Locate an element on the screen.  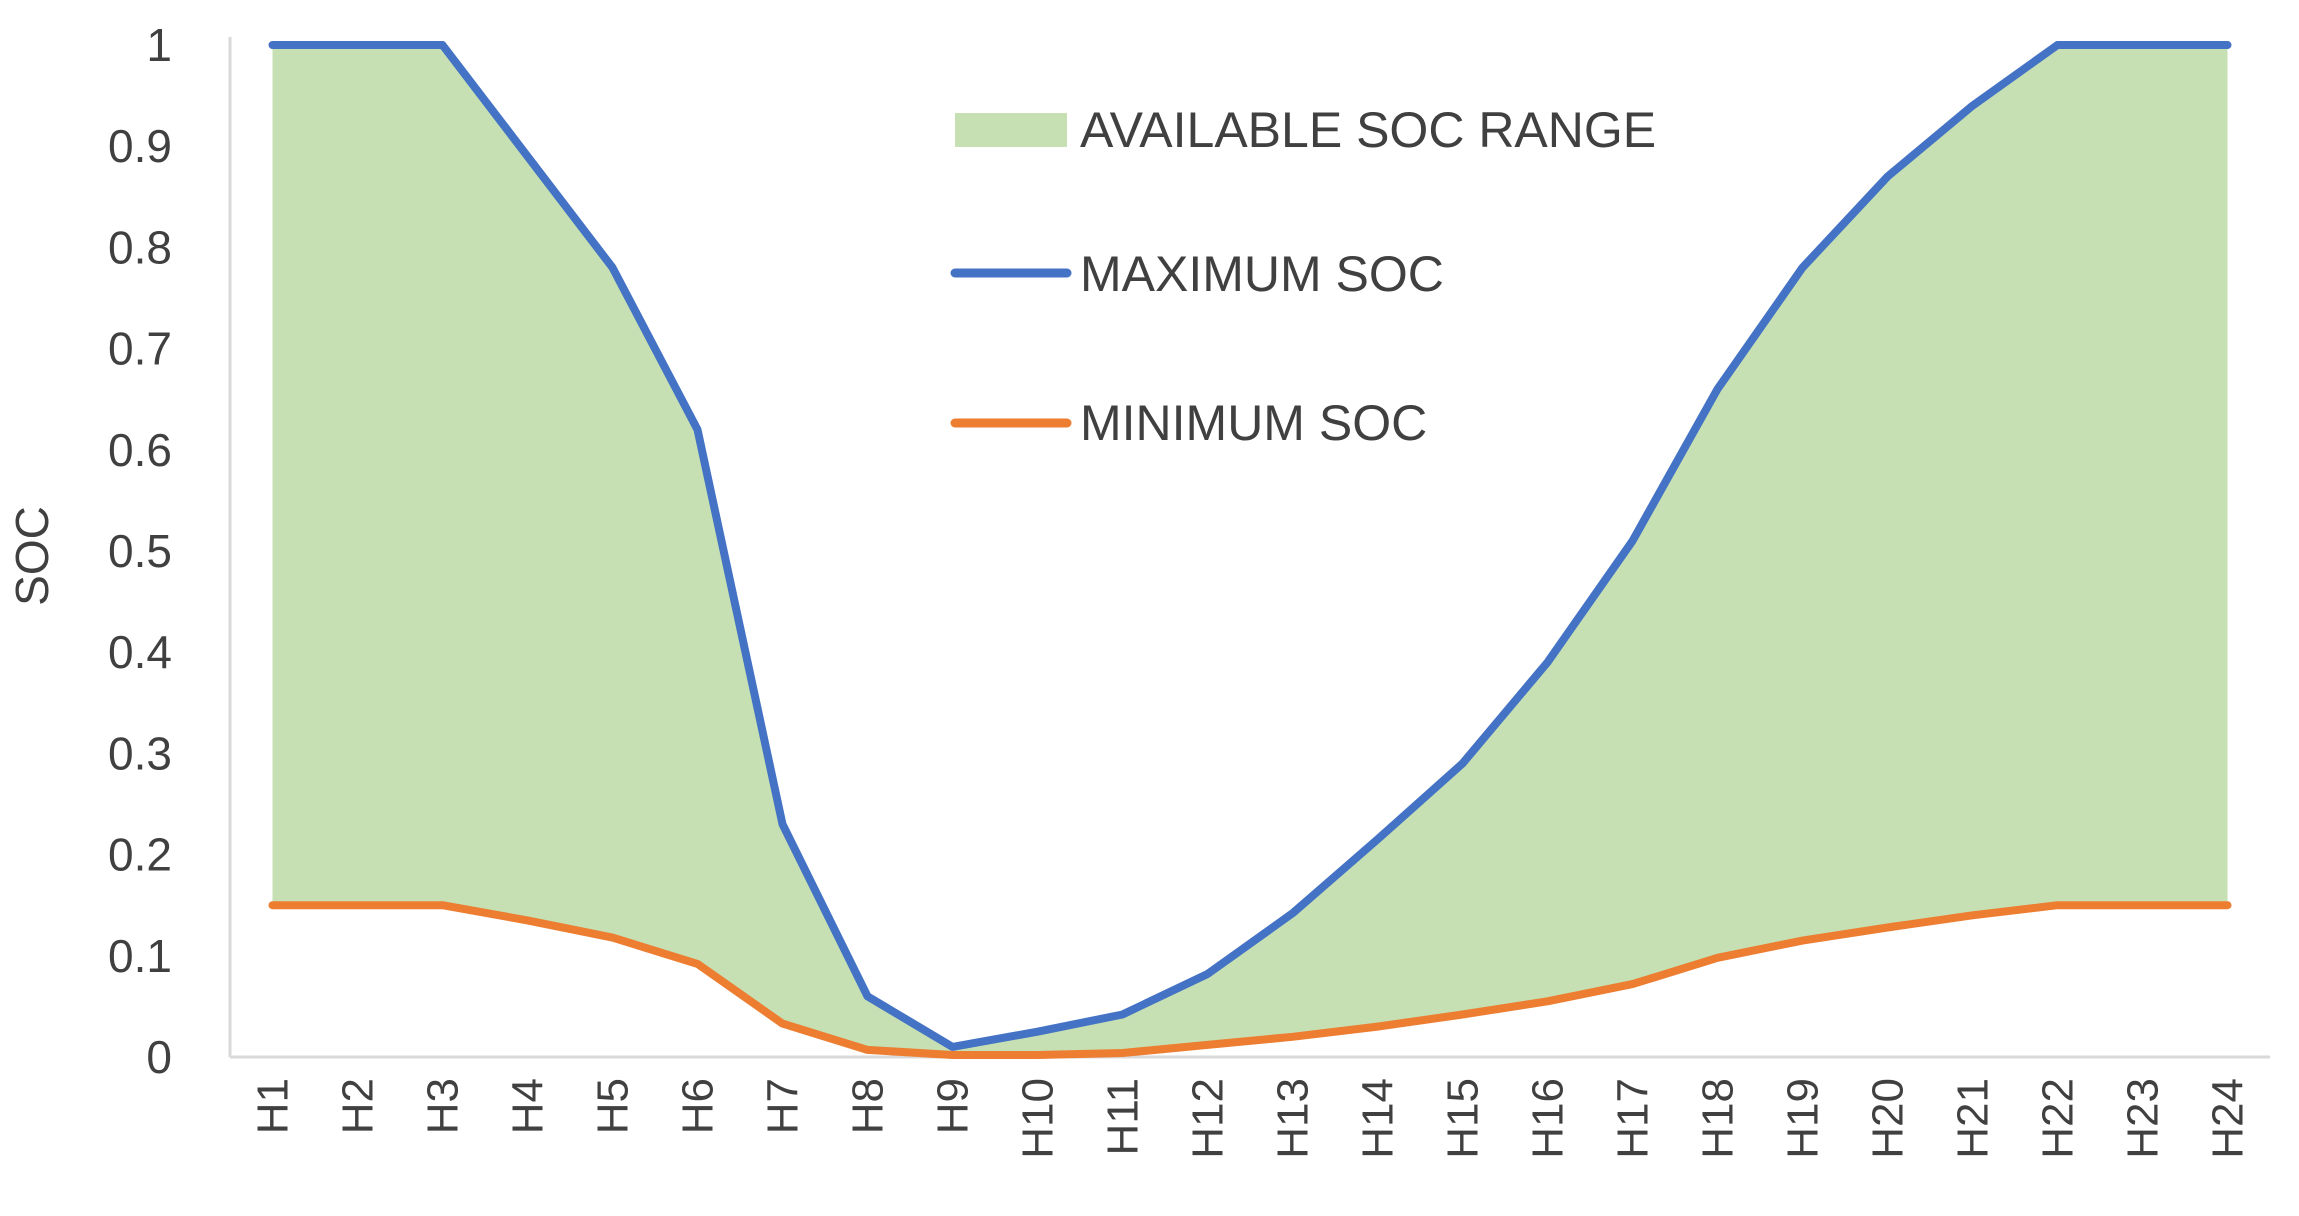
y-tick-labels: 0 0.1 0.2 0.3 0.4 0.5 0.6 0.7 0.8 0.9 1 is located at coordinates (140, 551).